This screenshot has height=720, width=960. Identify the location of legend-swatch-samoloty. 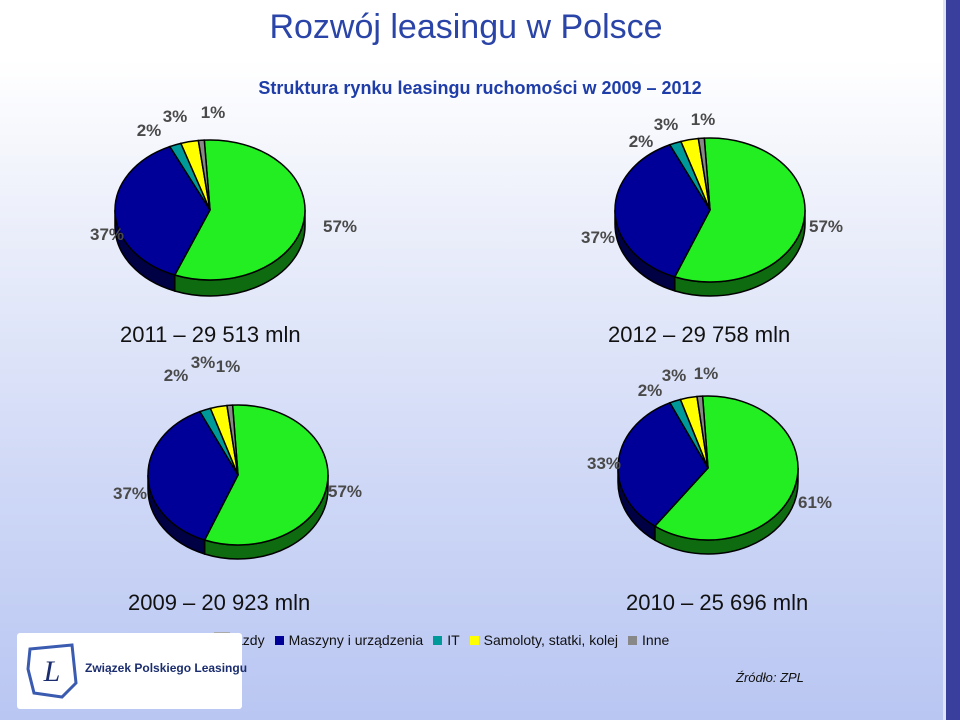
(474, 640).